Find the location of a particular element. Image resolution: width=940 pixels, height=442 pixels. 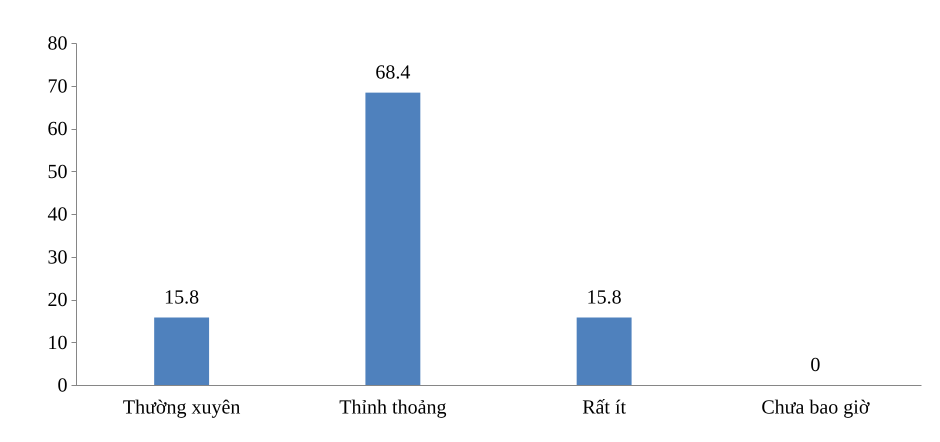

y-tick-label: 40 is located at coordinates (58, 215).